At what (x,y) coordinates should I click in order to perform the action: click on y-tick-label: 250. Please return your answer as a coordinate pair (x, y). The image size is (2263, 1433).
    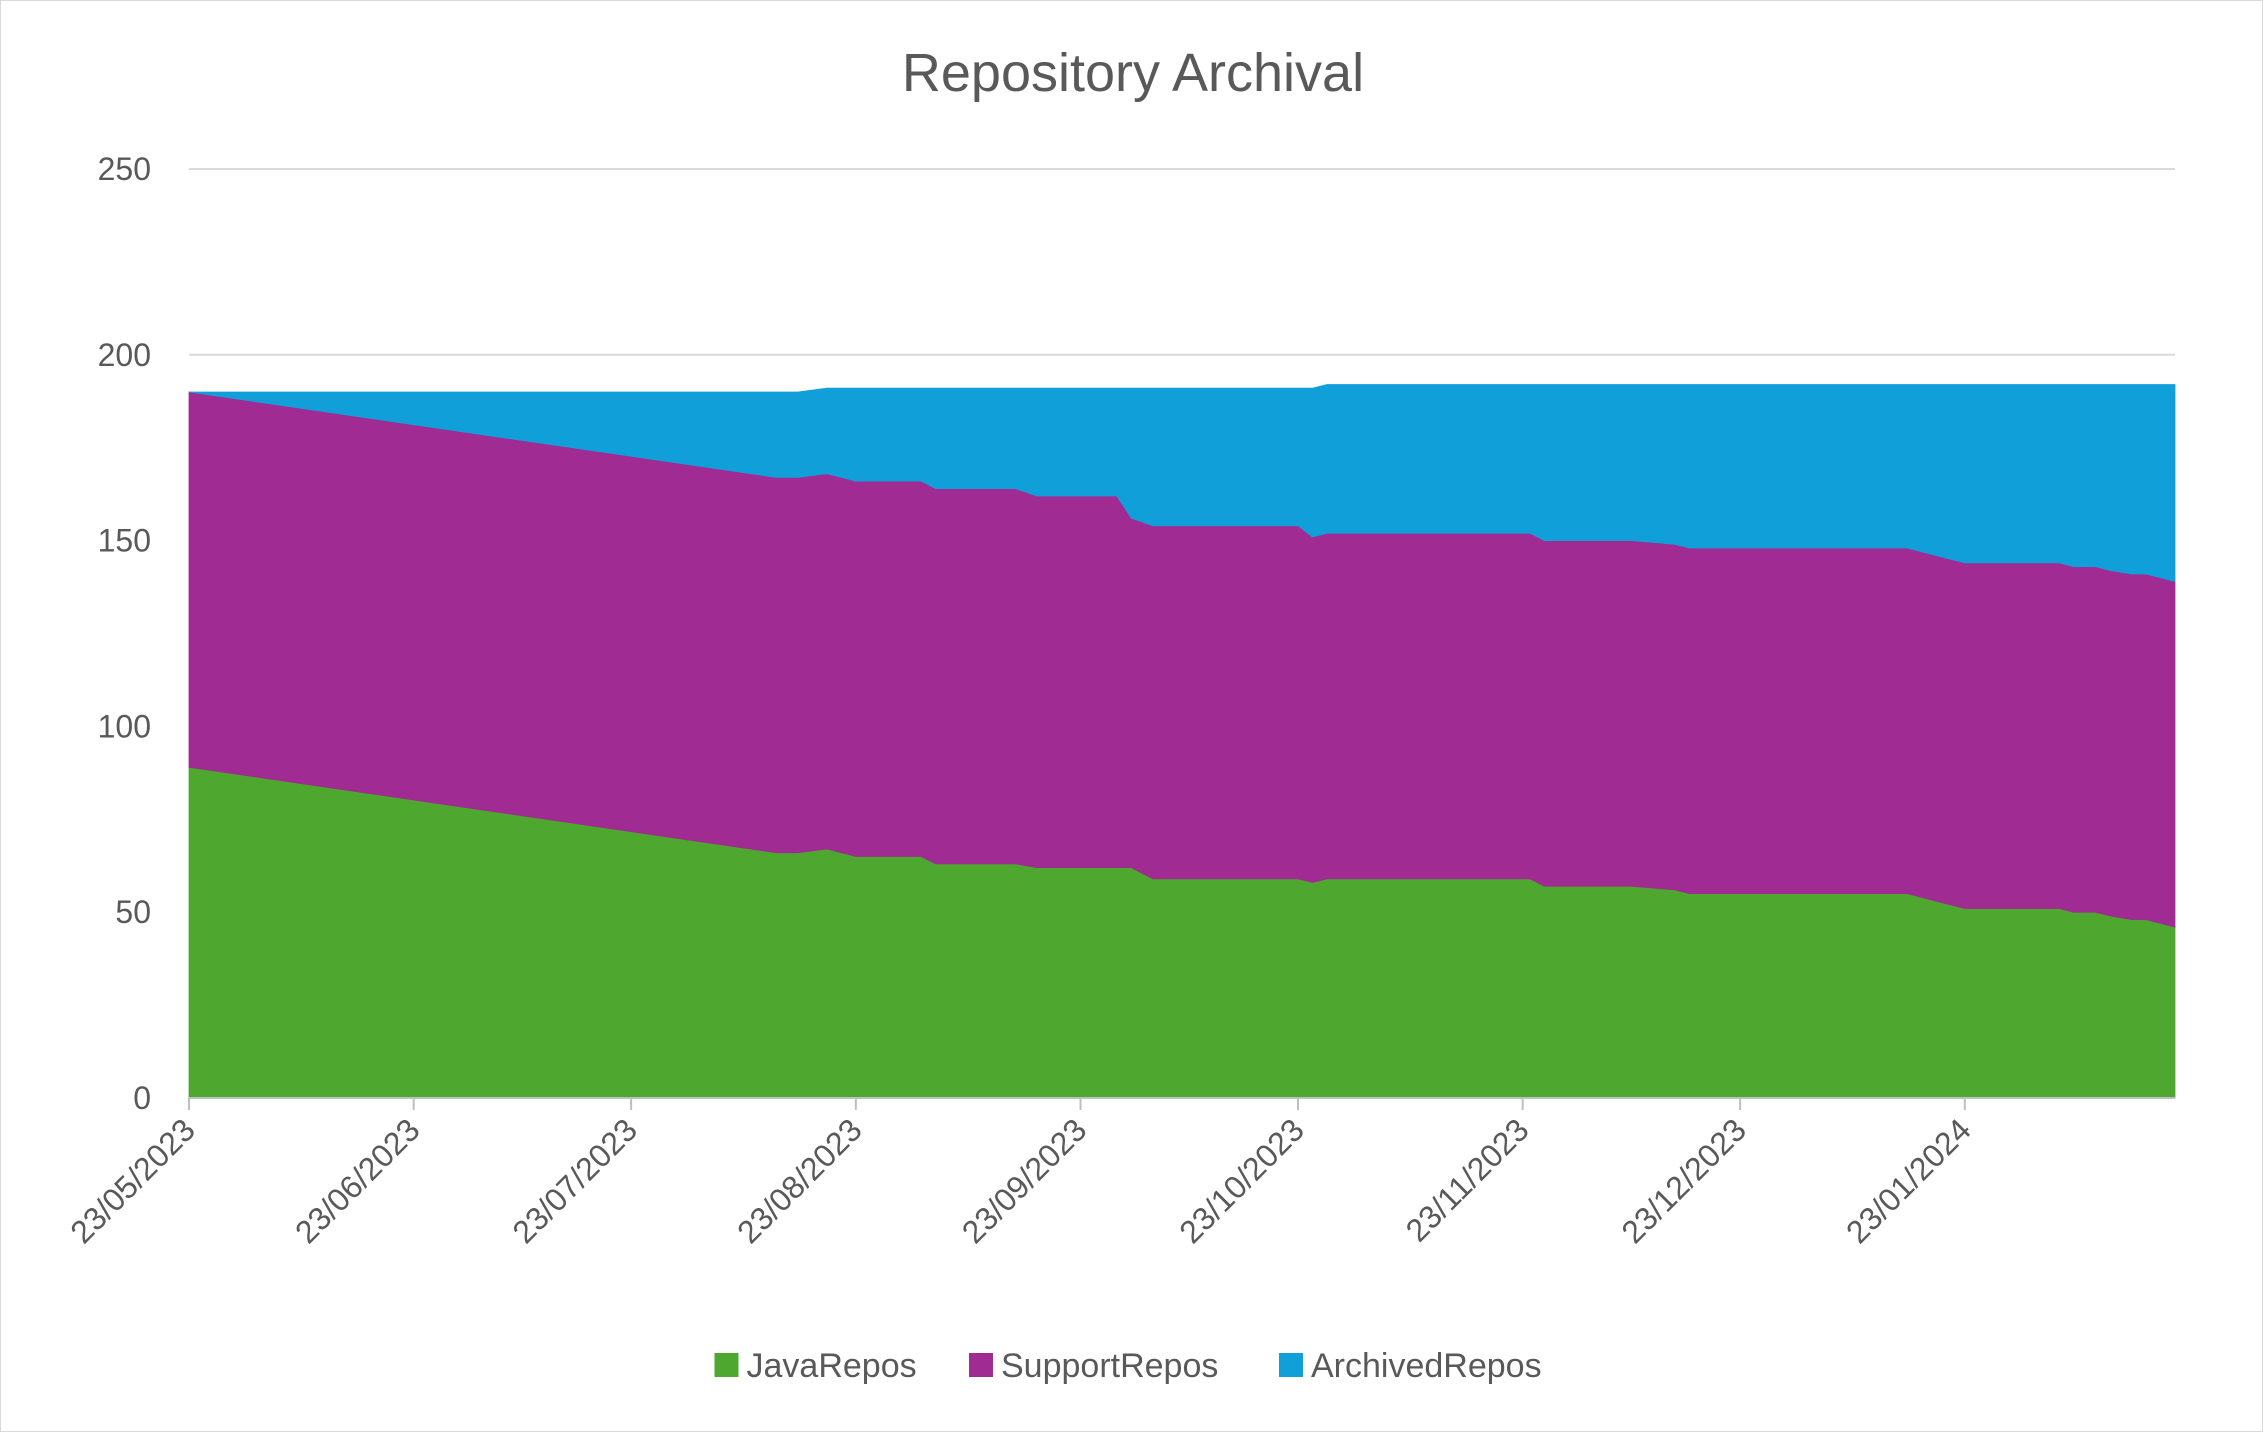
    Looking at the image, I should click on (124, 169).